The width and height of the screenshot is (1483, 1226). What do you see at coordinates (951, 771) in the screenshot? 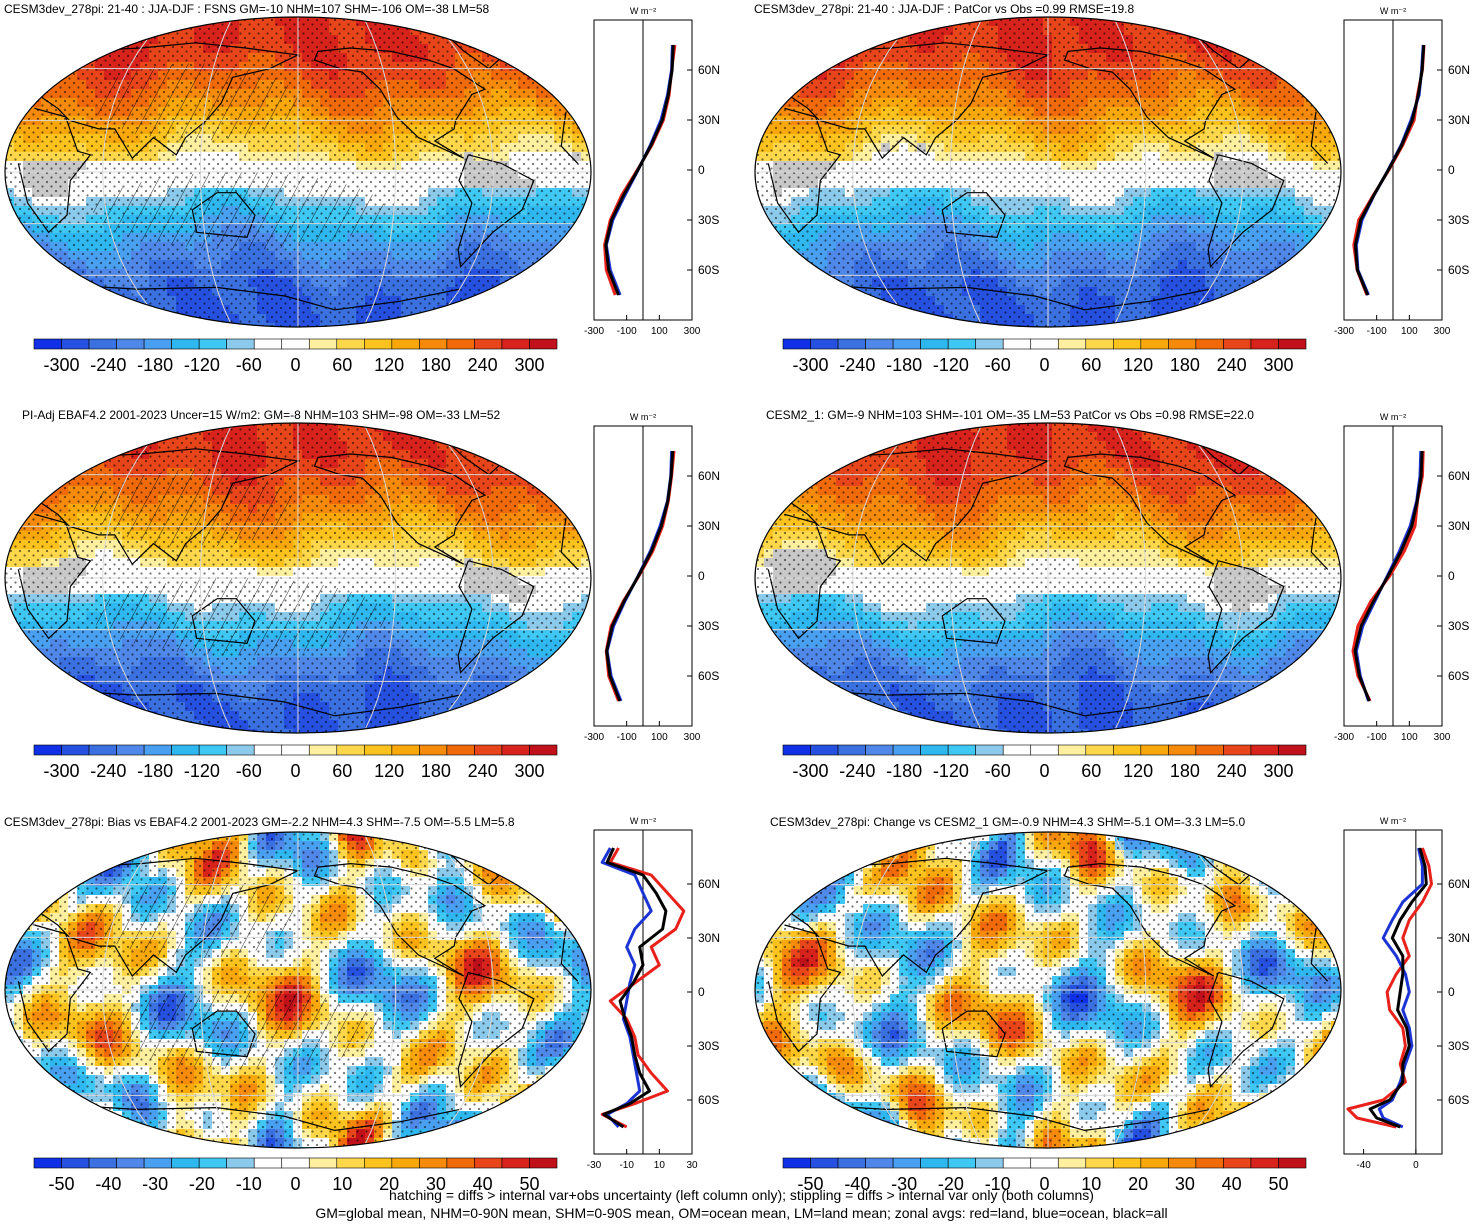
I see `colorbar-tick-label: -120` at bounding box center [951, 771].